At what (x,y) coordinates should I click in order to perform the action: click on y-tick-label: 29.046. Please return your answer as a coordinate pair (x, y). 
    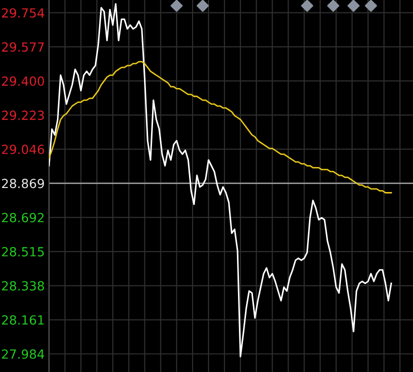
    Looking at the image, I should click on (23, 149).